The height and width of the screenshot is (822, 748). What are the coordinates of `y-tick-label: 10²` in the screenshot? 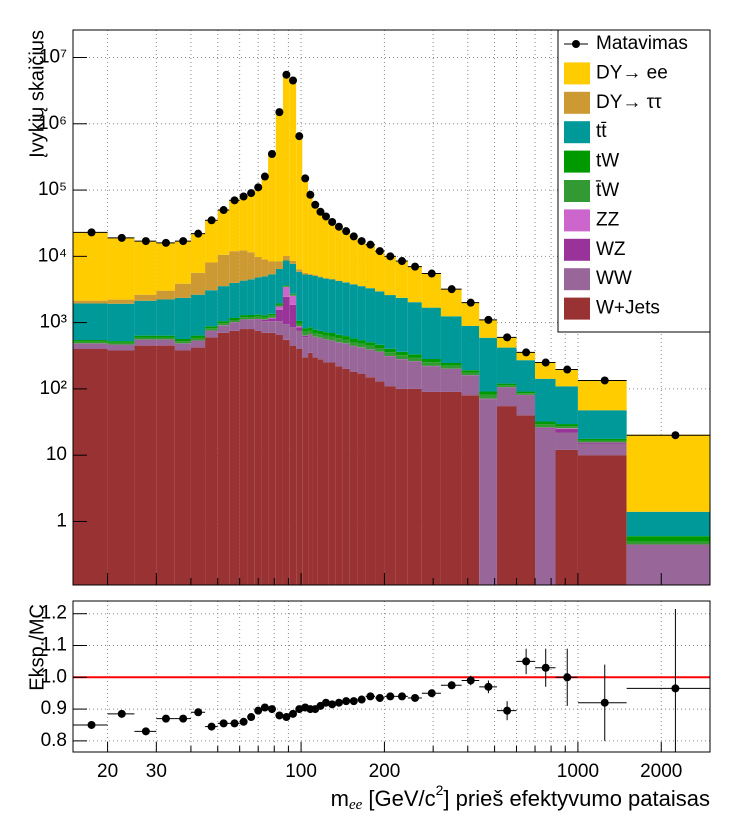 It's located at (53, 388).